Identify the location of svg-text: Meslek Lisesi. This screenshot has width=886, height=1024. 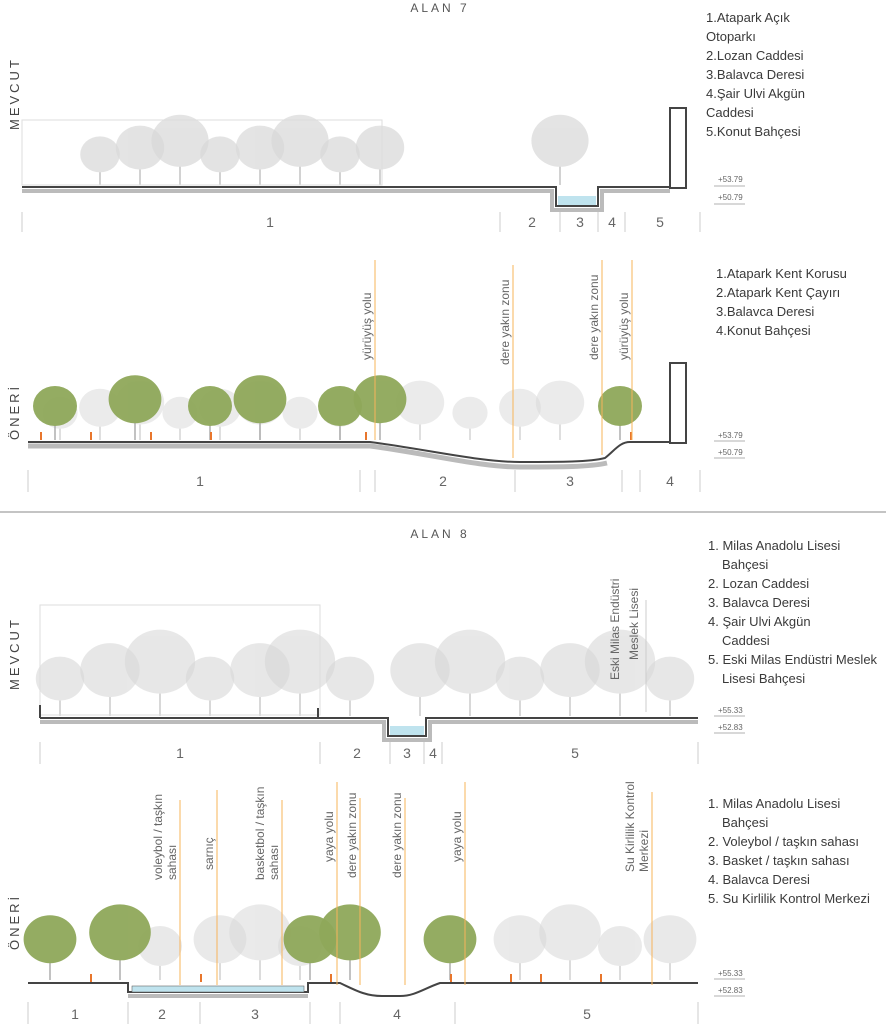
(634, 624).